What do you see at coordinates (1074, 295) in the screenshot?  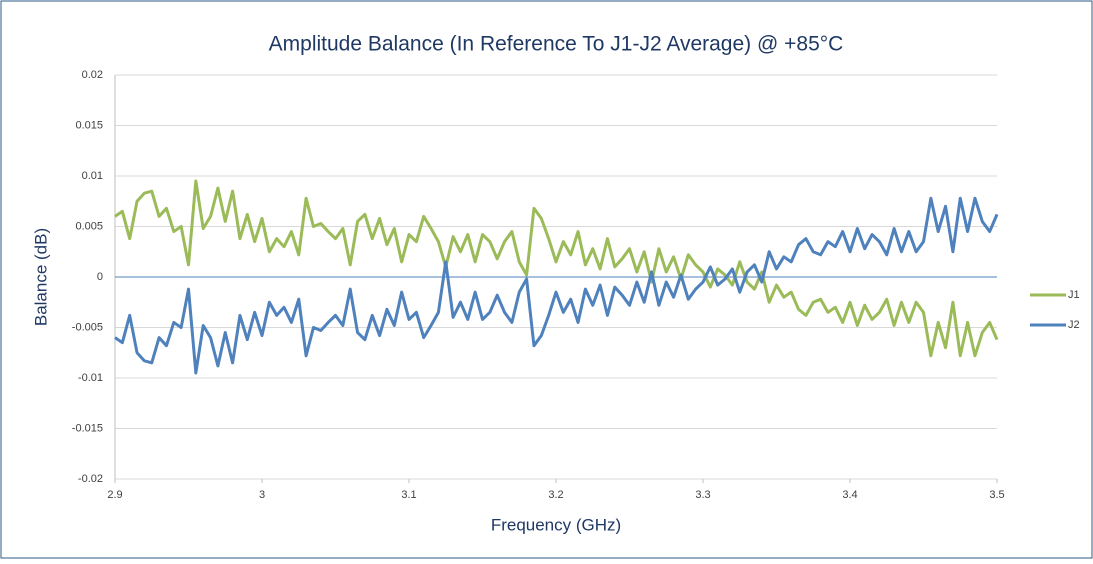 I see `legend-label: J1` at bounding box center [1074, 295].